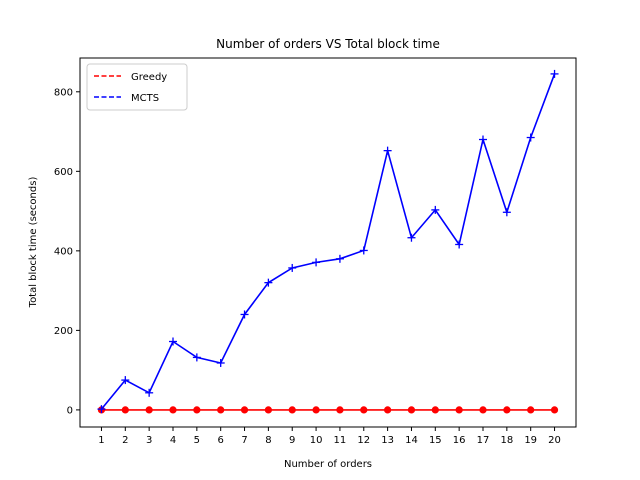 This screenshot has height=480, width=640. What do you see at coordinates (145, 98) in the screenshot?
I see `legend-label: MCTS` at bounding box center [145, 98].